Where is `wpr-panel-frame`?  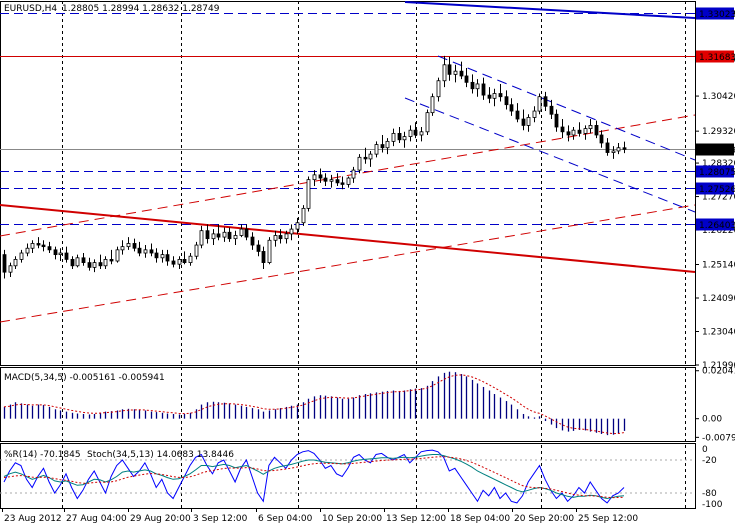
wpr-panel-frame is located at coordinates (348, 476).